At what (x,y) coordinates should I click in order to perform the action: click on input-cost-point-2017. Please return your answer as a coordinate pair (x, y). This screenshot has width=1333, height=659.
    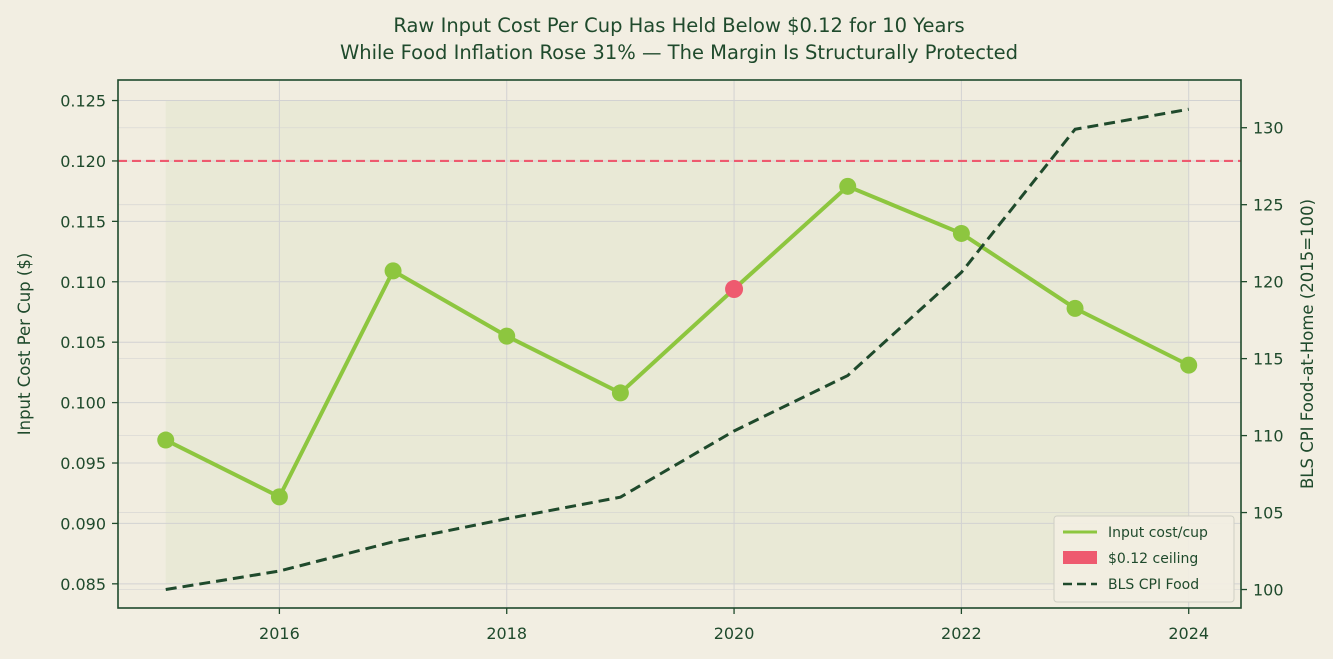
    Looking at the image, I should click on (393, 271).